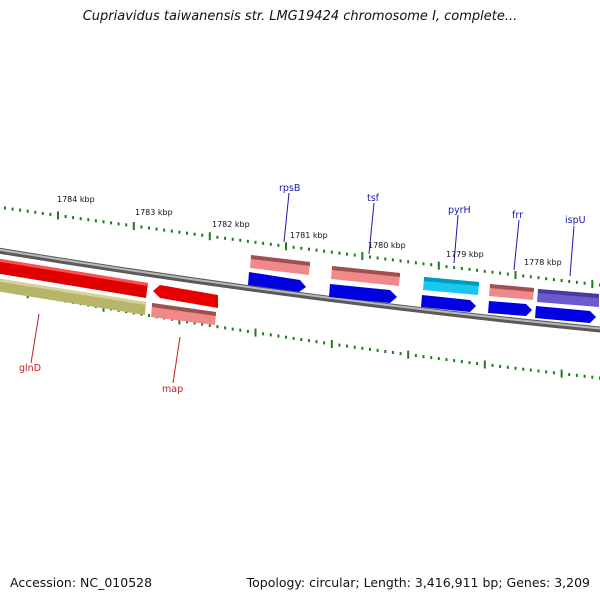  Describe the element at coordinates (451, 286) in the screenshot. I see `gene-pyrH-feature` at that location.